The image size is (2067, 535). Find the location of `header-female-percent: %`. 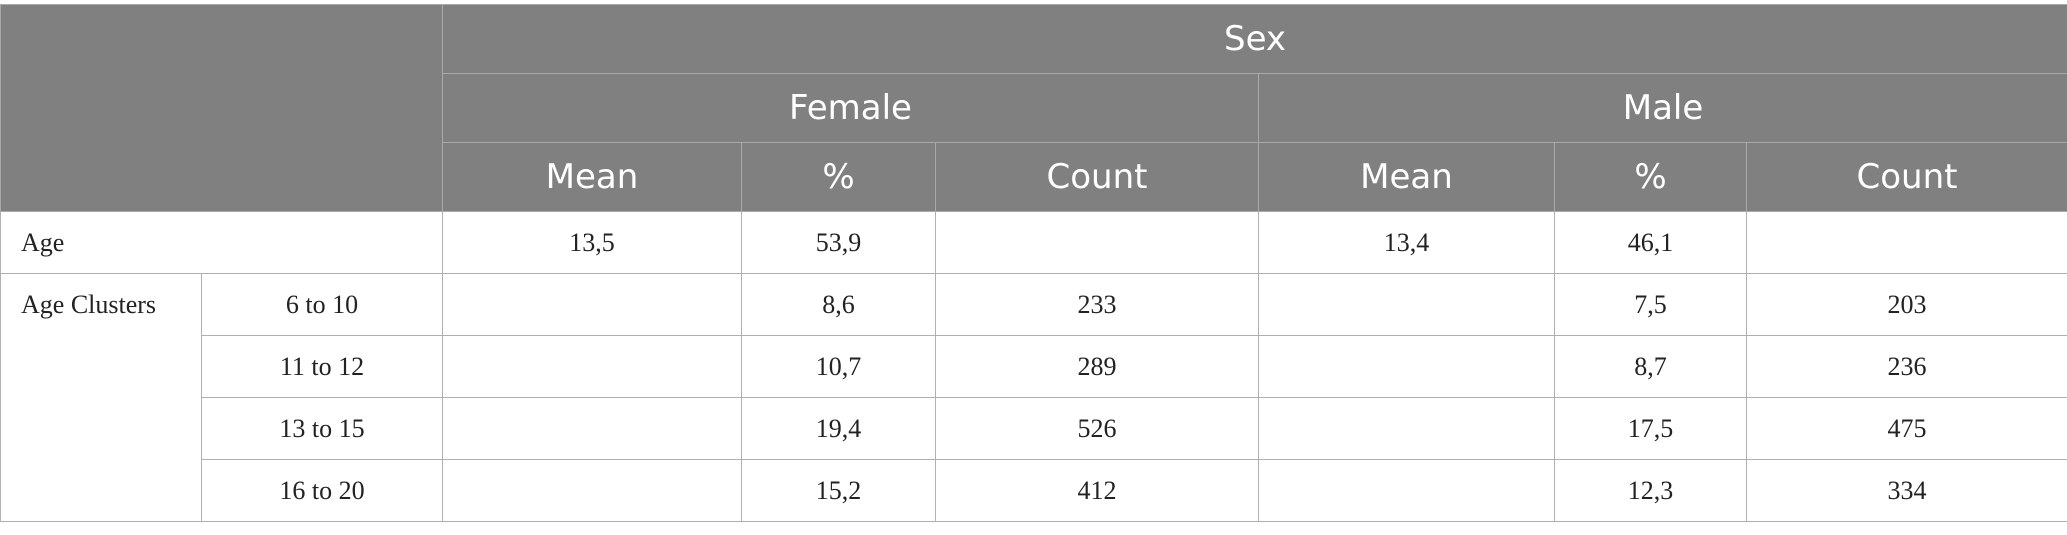

header-female-percent: % is located at coordinates (838, 177).